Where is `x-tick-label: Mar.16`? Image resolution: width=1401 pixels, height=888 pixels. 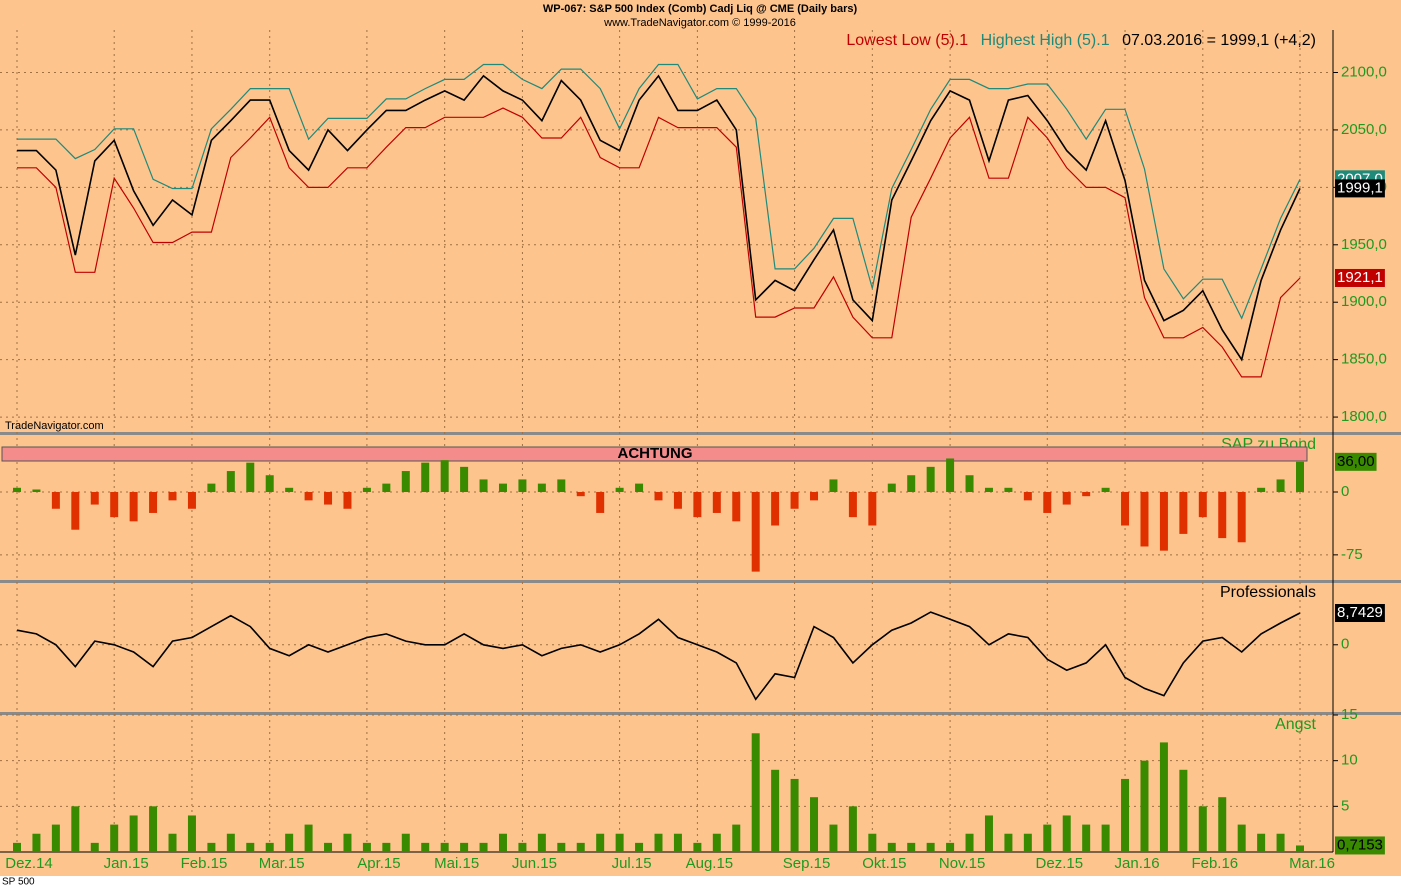
x-tick-label: Mar.16 is located at coordinates (1312, 863).